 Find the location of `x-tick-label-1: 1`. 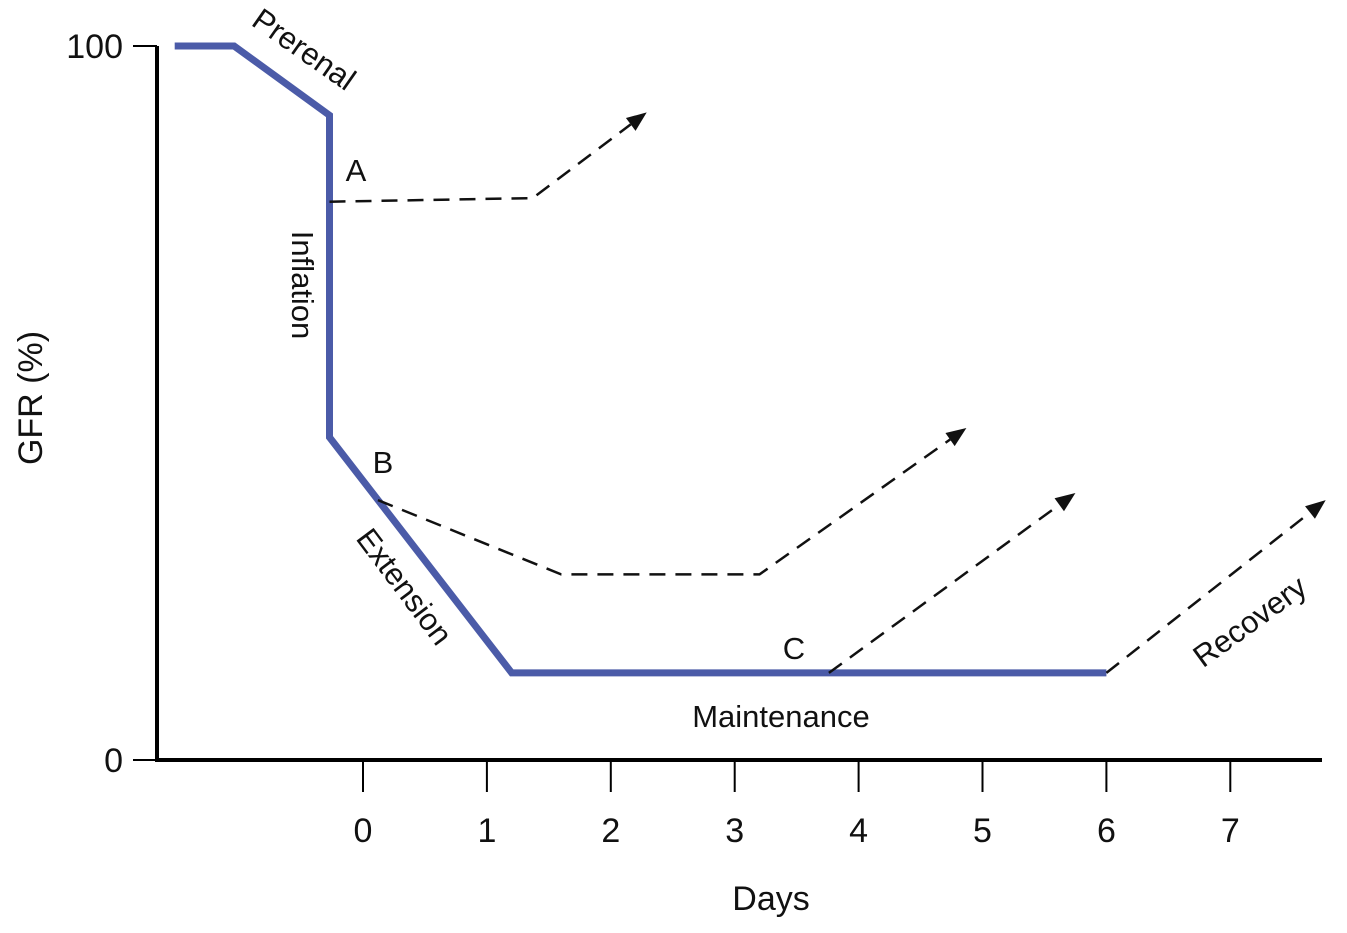

x-tick-label-1: 1 is located at coordinates (486, 831).